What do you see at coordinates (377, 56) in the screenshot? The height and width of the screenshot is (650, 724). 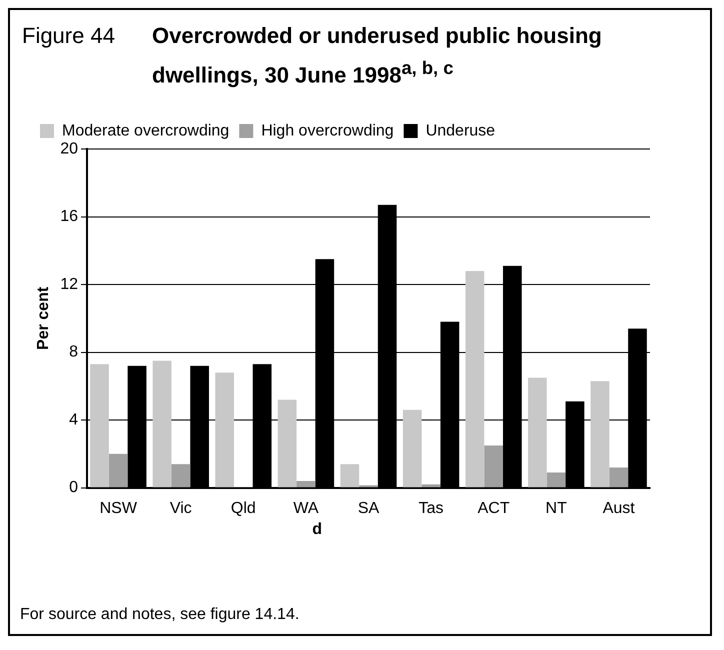 I see `chart-subtitle: Overcrowded or underused public housing dwellings, 30 June 1998$^{a, b, c}$` at bounding box center [377, 56].